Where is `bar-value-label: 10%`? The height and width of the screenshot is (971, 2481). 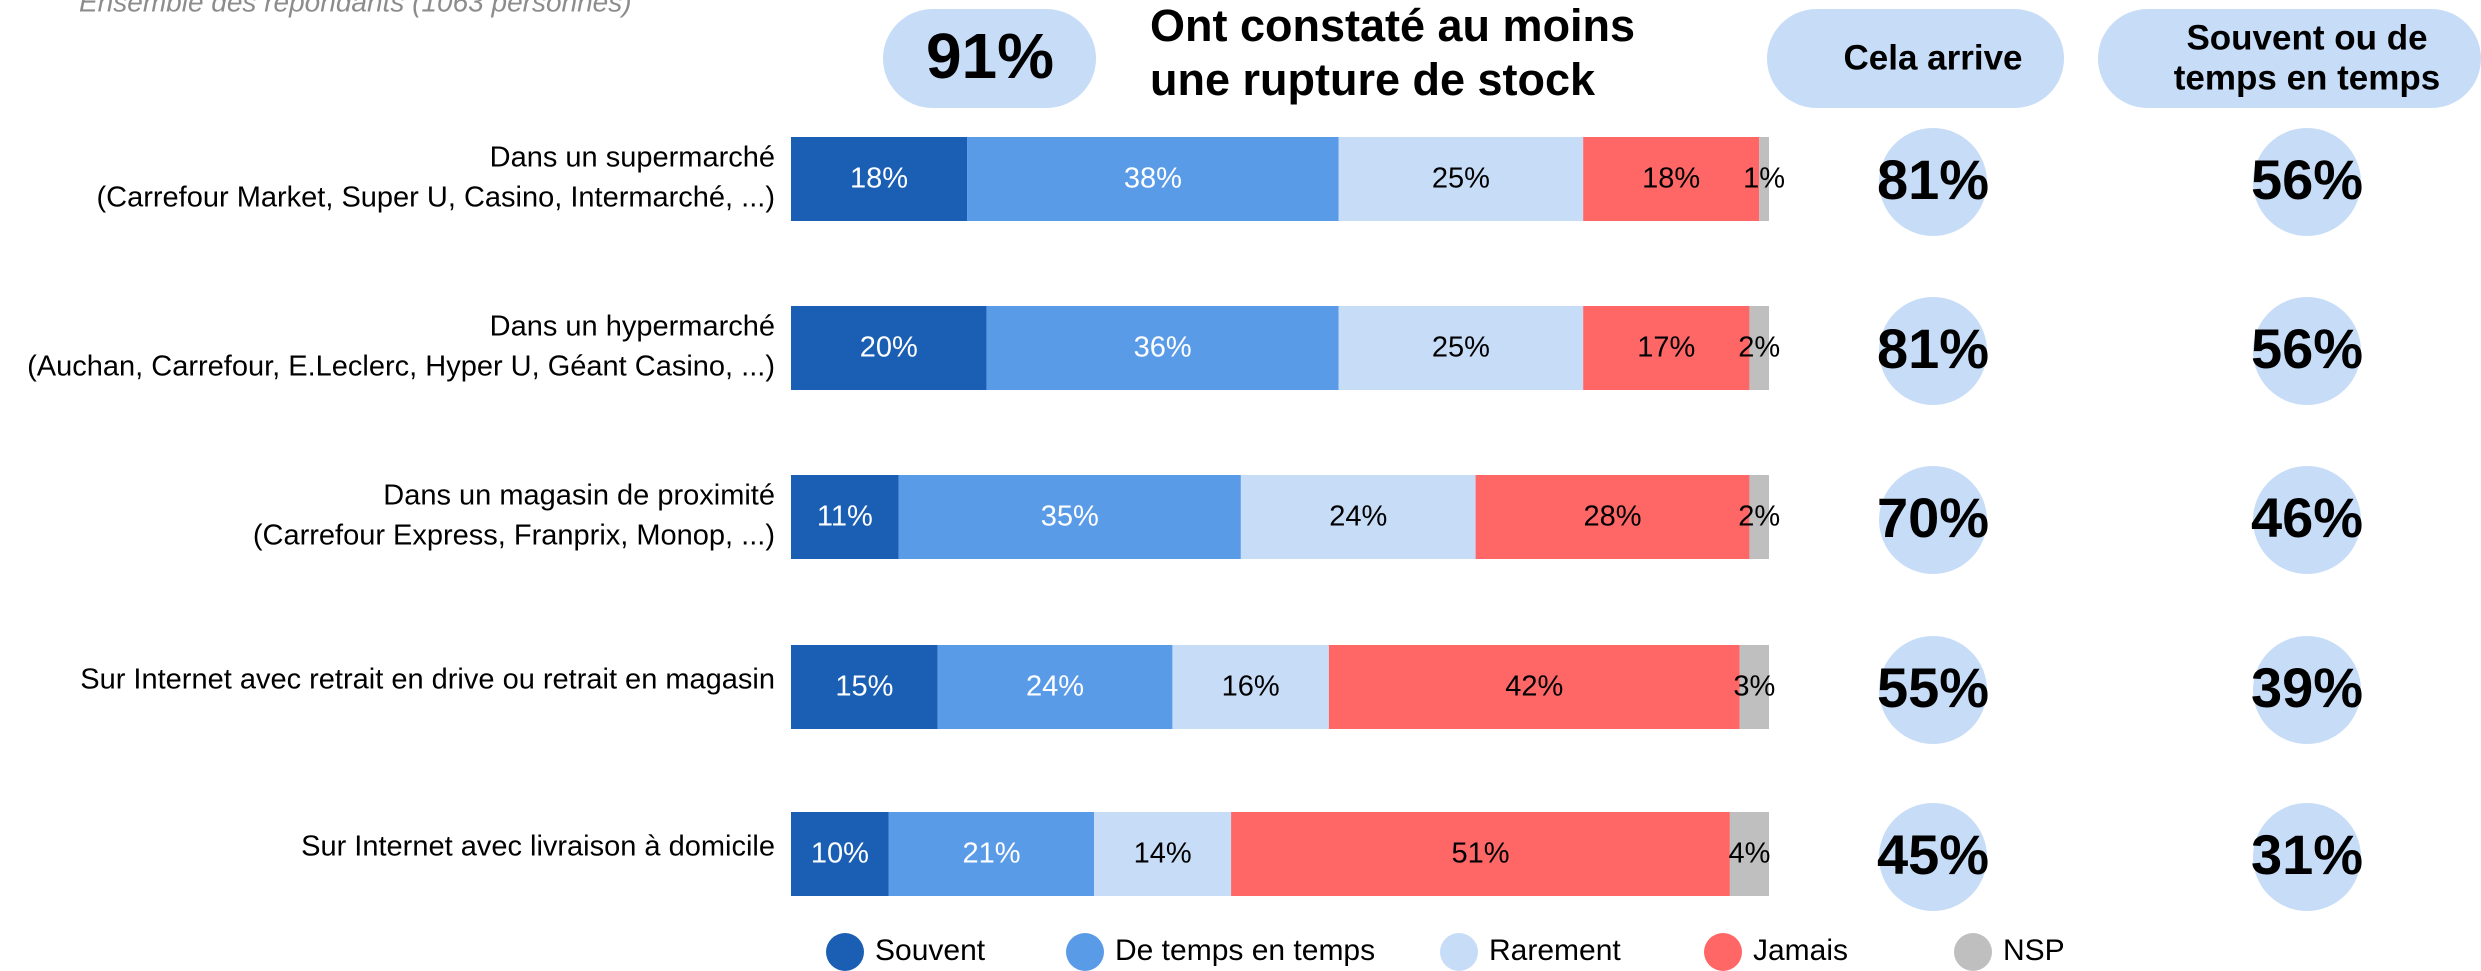 bar-value-label: 10% is located at coordinates (840, 854).